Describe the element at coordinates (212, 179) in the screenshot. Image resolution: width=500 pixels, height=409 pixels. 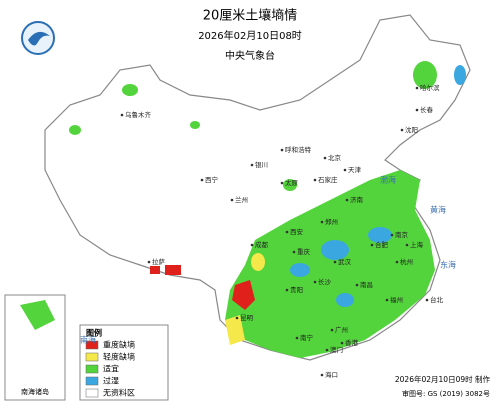
I see `city-label: 西宁` at that location.